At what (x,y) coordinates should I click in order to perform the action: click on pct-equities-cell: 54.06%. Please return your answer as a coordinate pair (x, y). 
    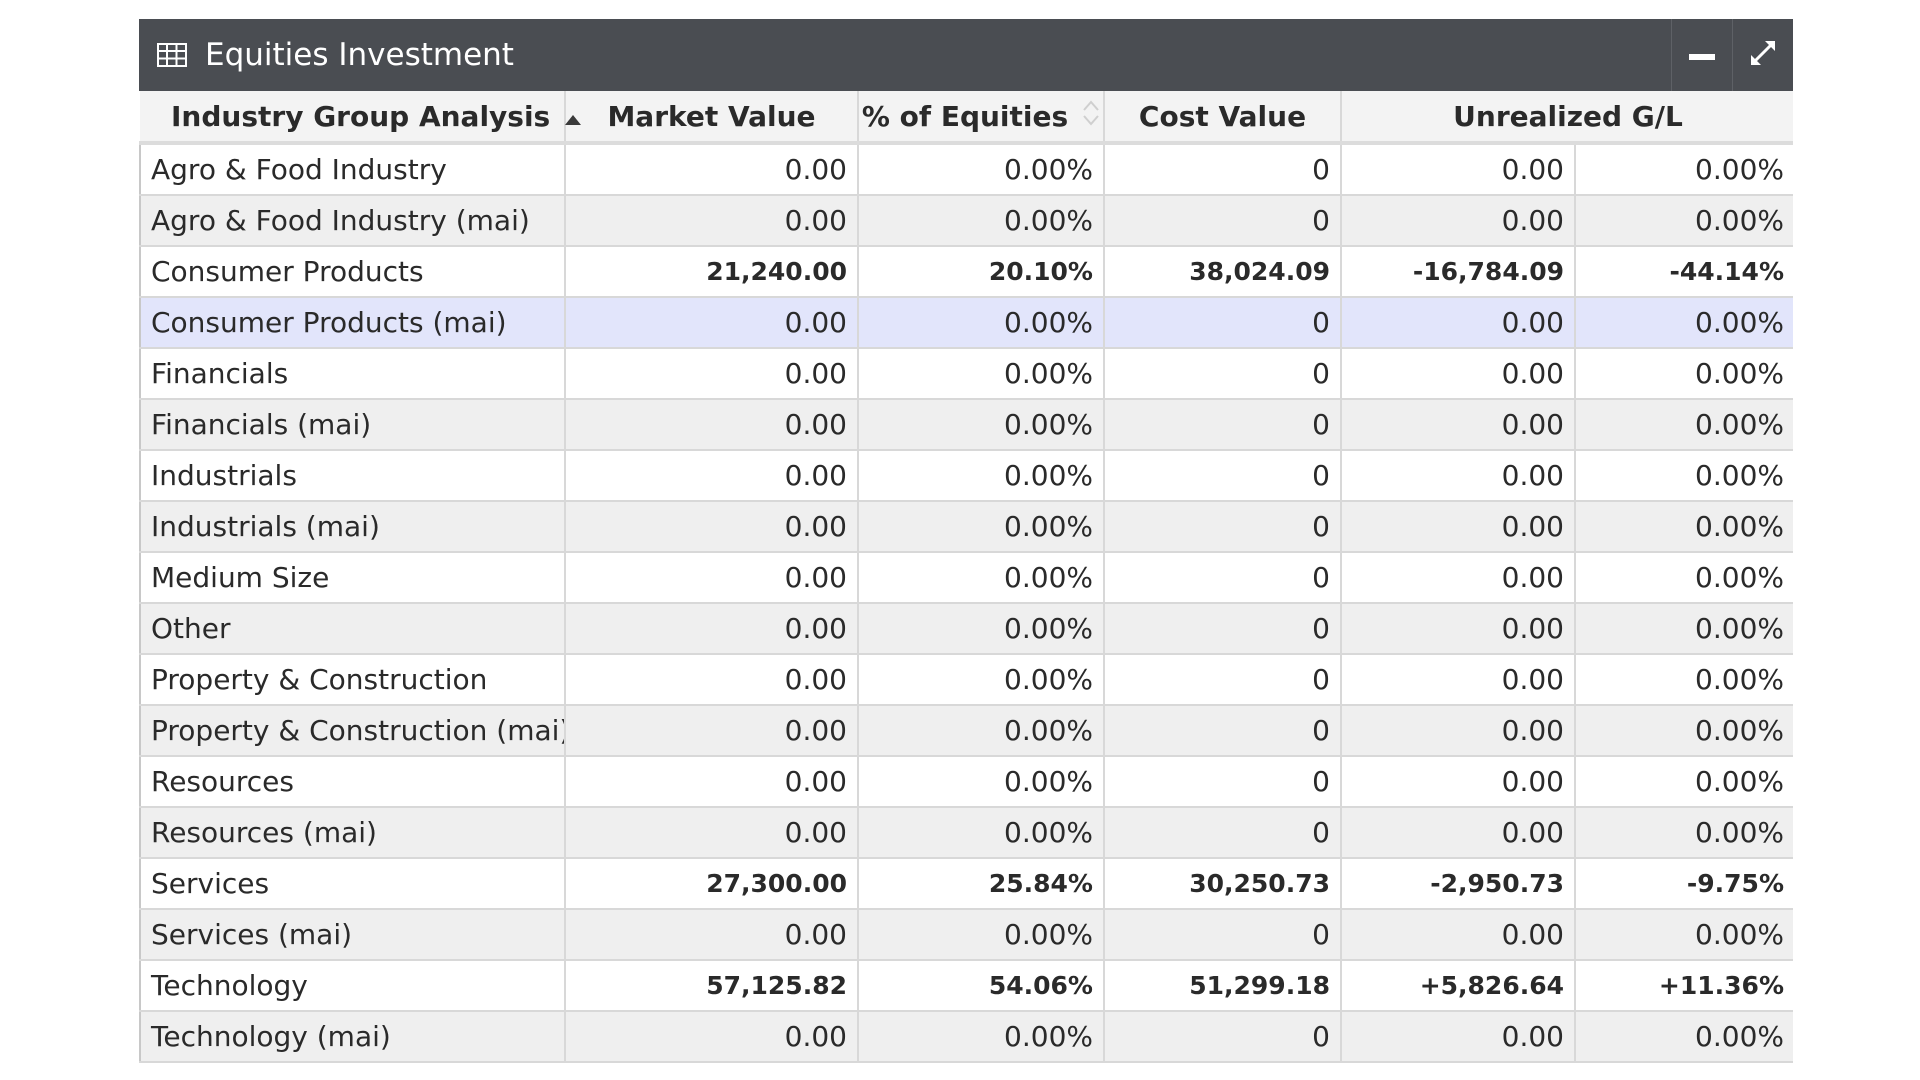
    Looking at the image, I should click on (980, 986).